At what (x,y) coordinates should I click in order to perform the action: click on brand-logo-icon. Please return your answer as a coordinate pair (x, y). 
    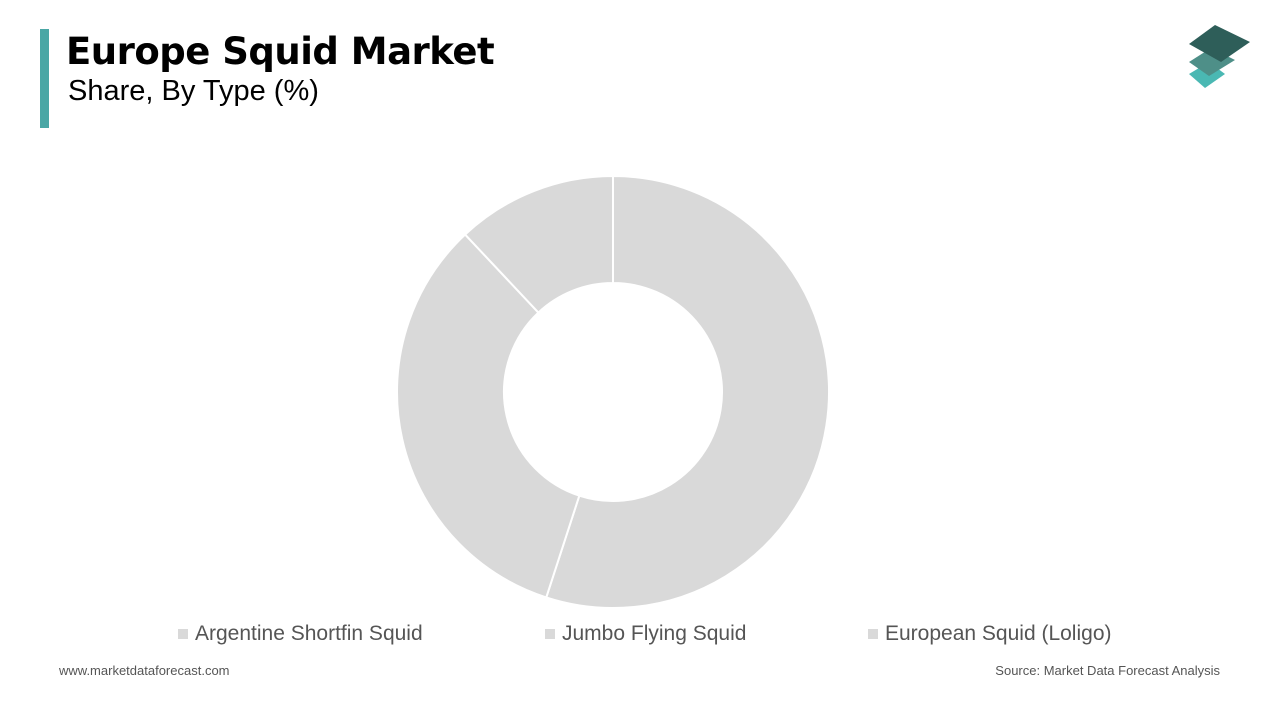
    Looking at the image, I should click on (1219, 56).